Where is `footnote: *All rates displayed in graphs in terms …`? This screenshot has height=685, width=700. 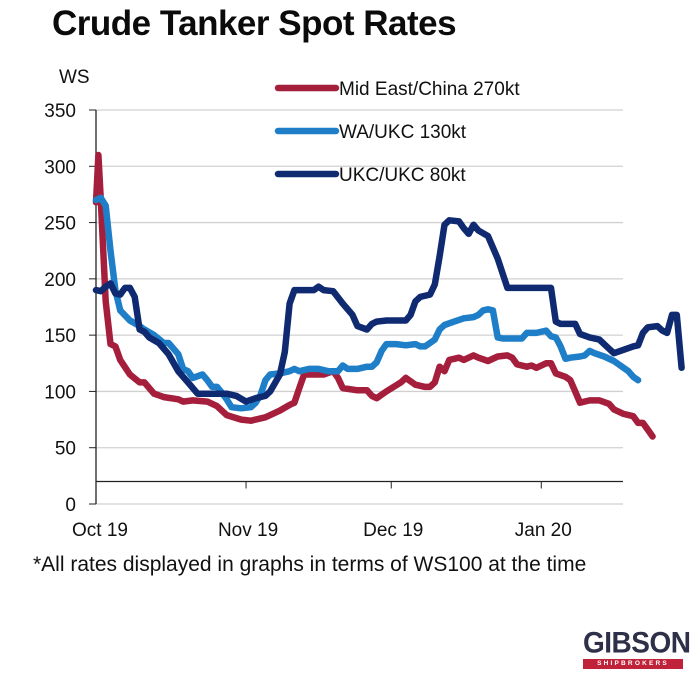
footnote: *All rates displayed in graphs in terms … is located at coordinates (310, 564).